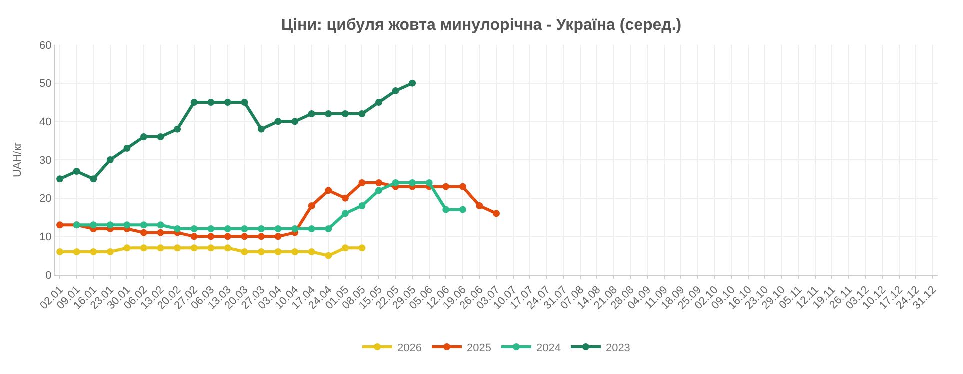 This screenshot has height=374, width=963. What do you see at coordinates (46, 46) in the screenshot?
I see `y-tick-label: 60` at bounding box center [46, 46].